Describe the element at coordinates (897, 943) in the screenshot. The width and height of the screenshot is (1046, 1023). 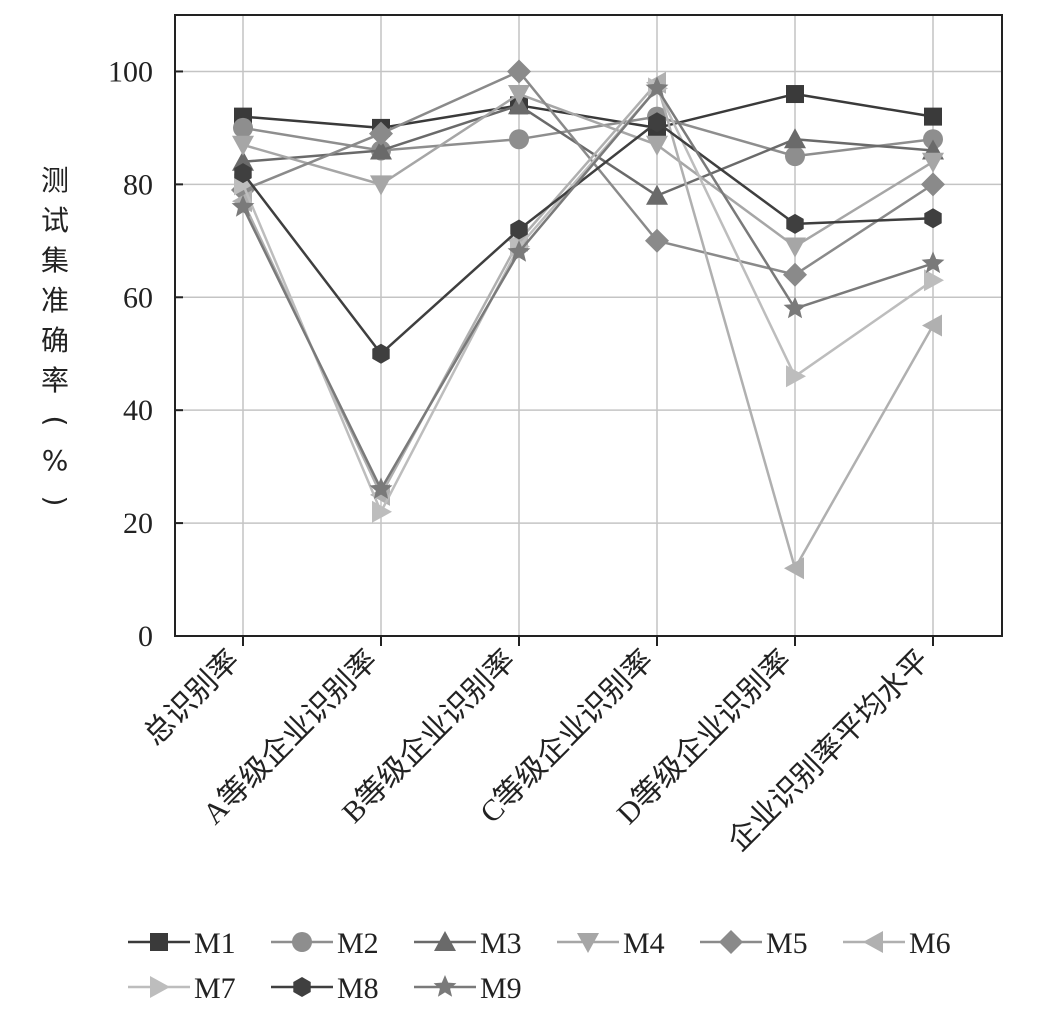
I see `legend-item-m6: M6` at that location.